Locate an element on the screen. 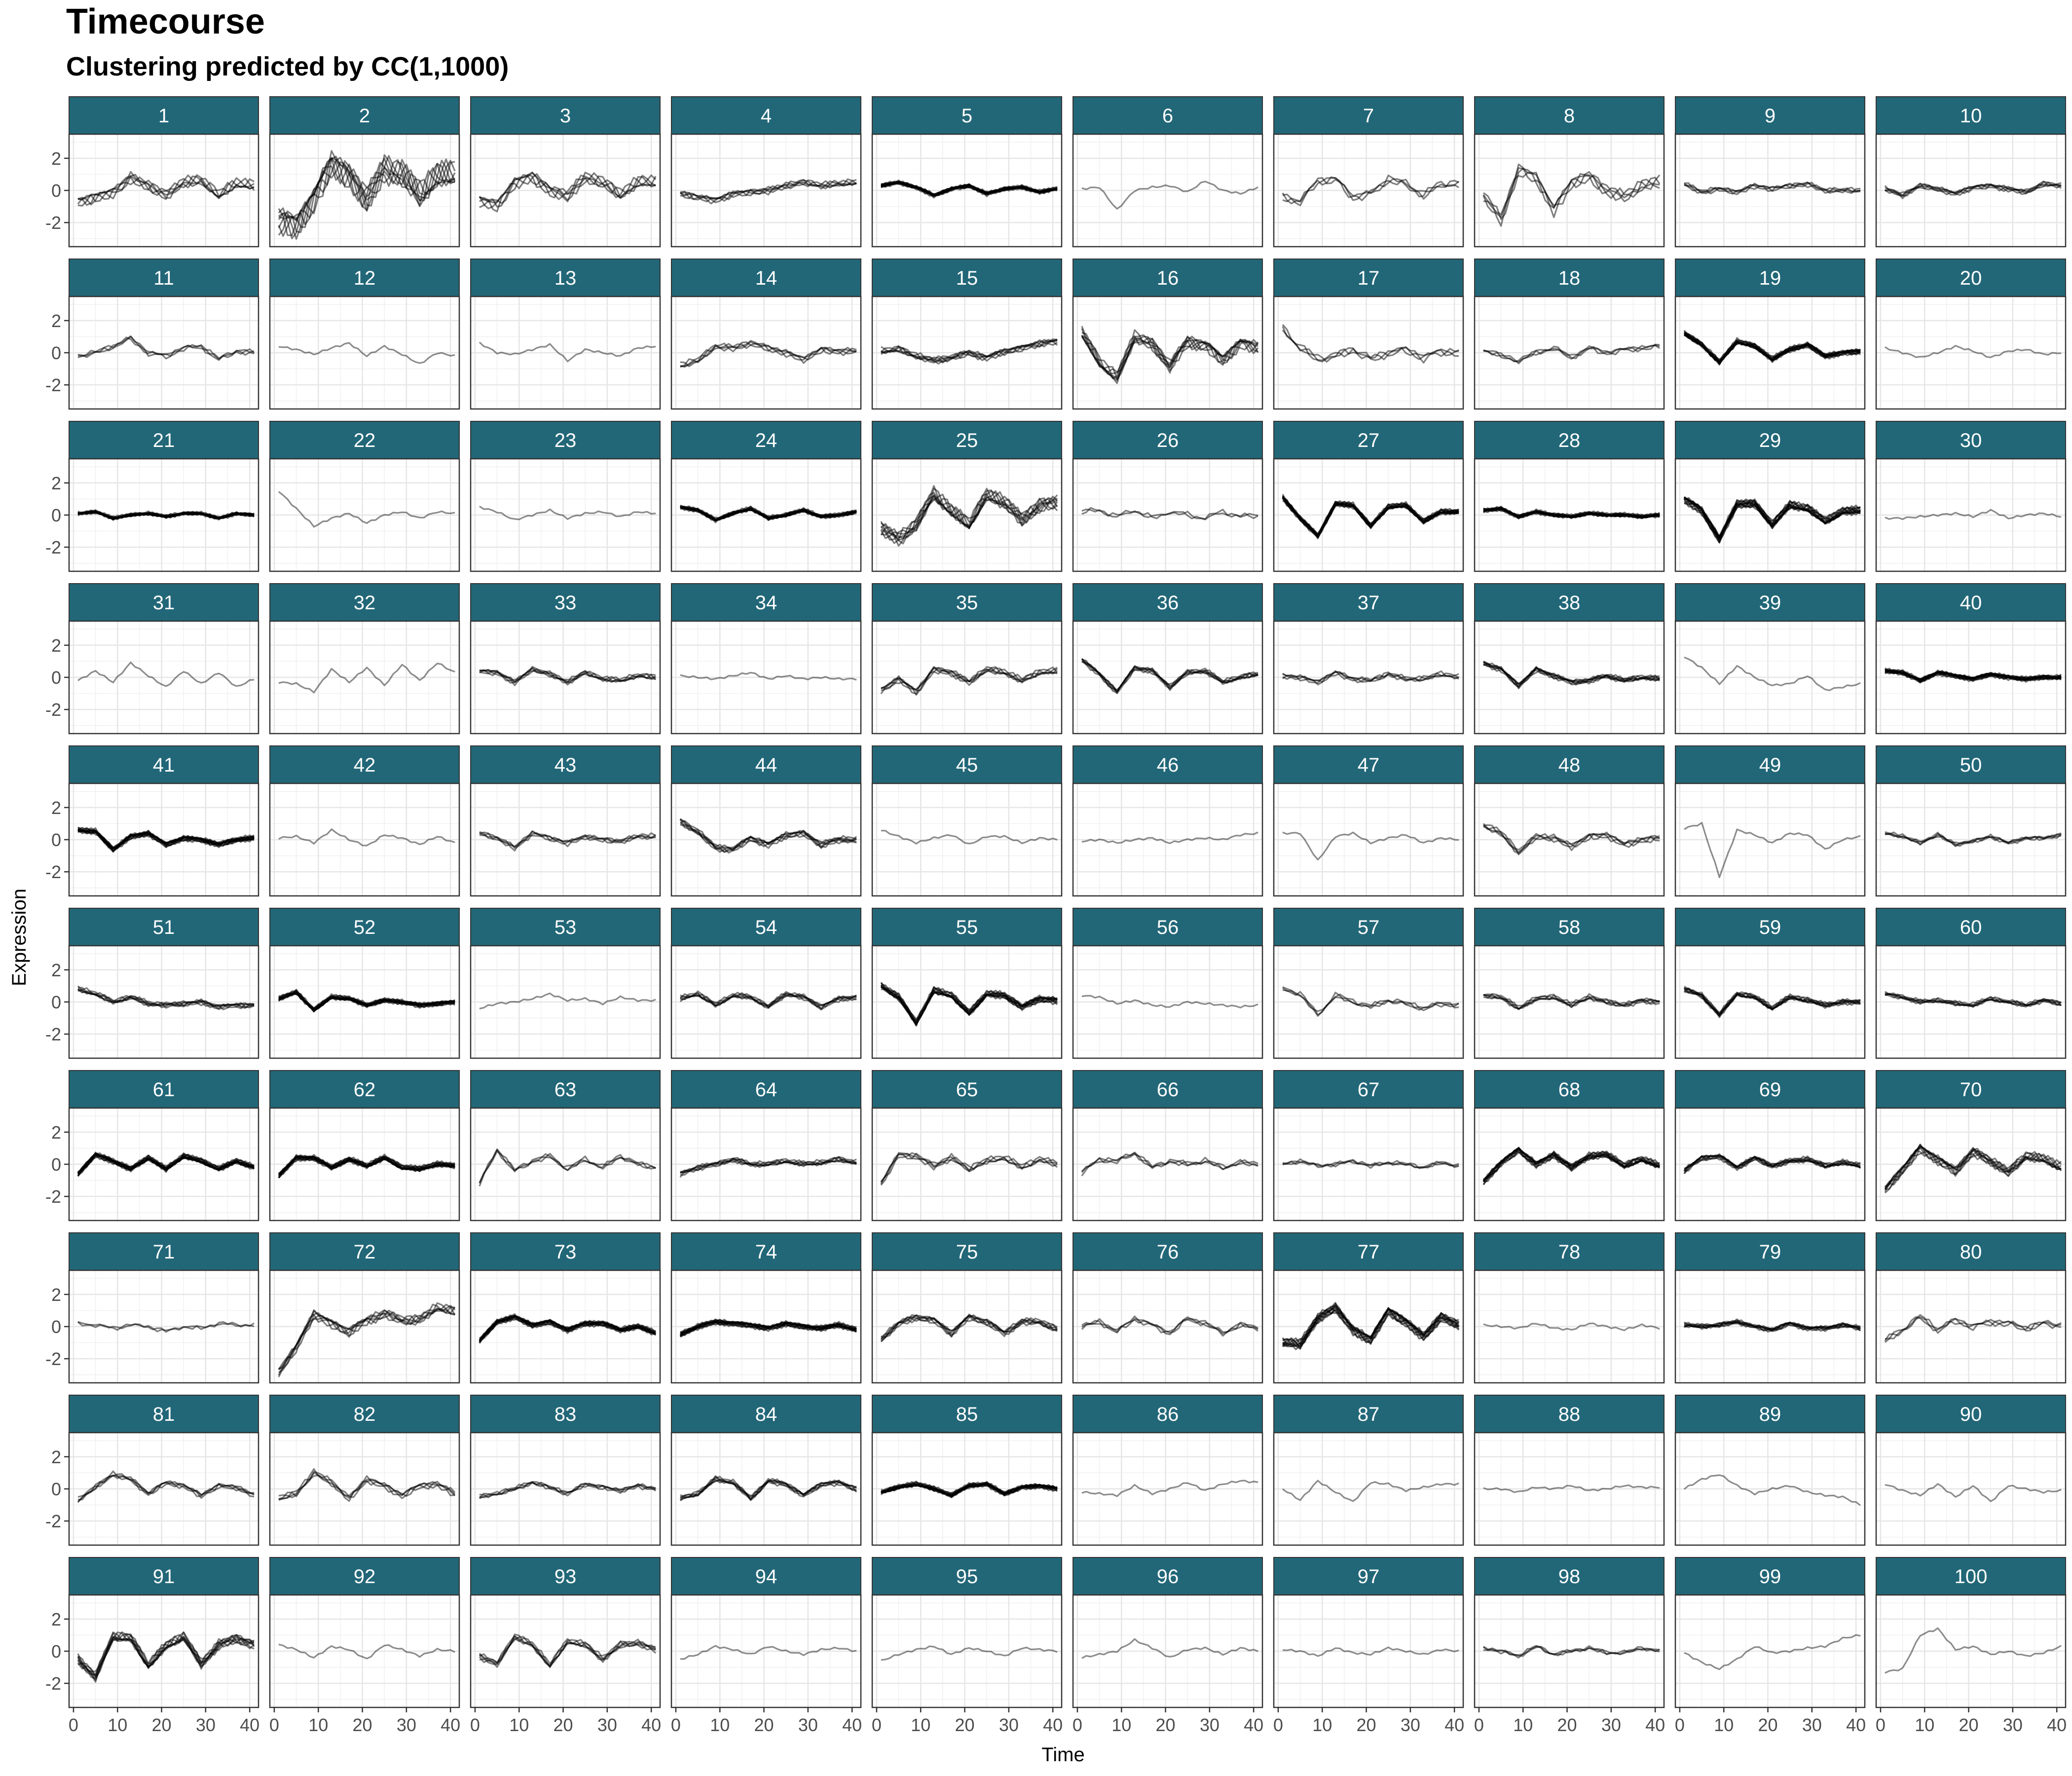 This screenshot has height=1776, width=2072. facet-panel-14: 14 is located at coordinates (766, 335).